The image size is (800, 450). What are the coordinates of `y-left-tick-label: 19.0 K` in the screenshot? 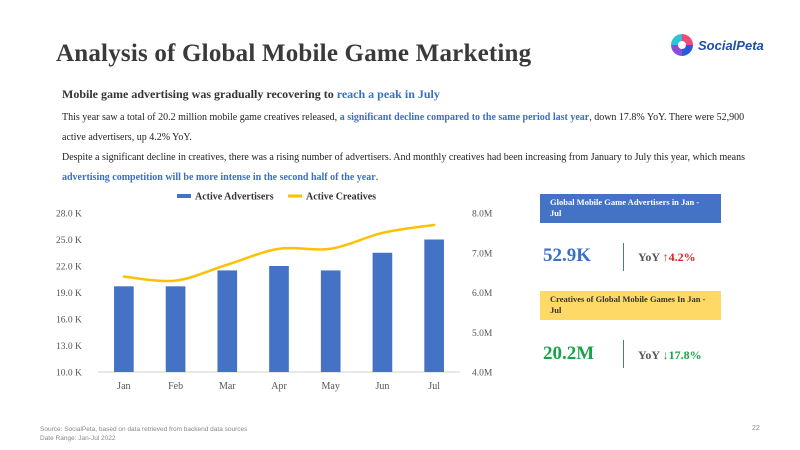 It's located at (69, 294).